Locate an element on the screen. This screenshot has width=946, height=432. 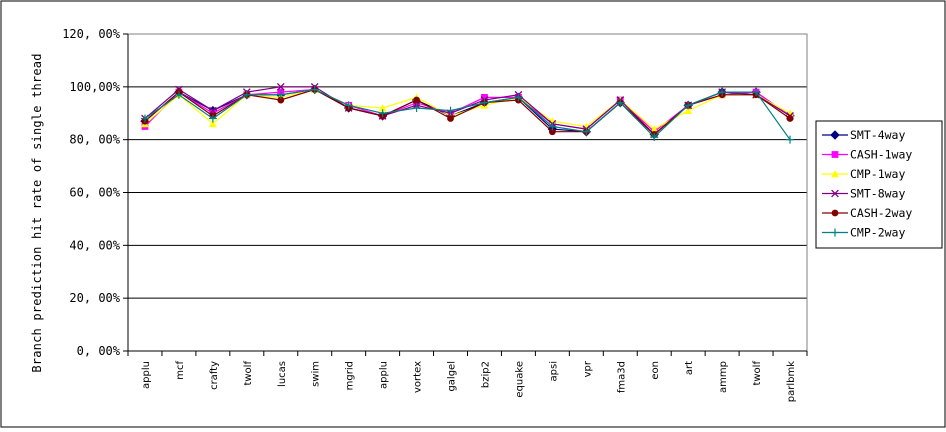
y-tick-label: 120, 00% is located at coordinates (91, 34).